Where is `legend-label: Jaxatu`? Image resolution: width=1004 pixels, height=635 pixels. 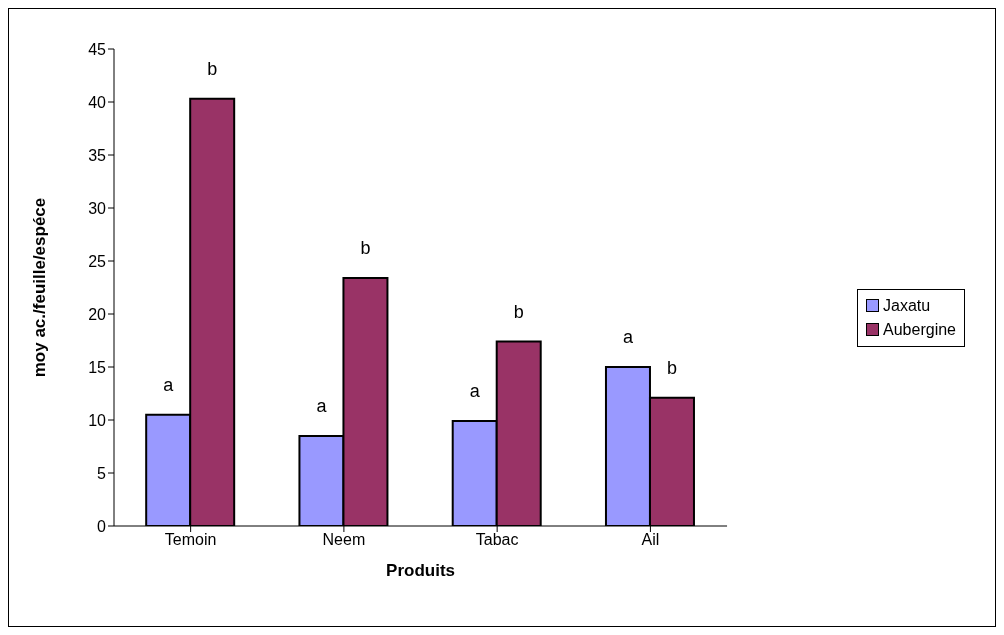 legend-label: Jaxatu is located at coordinates (907, 305).